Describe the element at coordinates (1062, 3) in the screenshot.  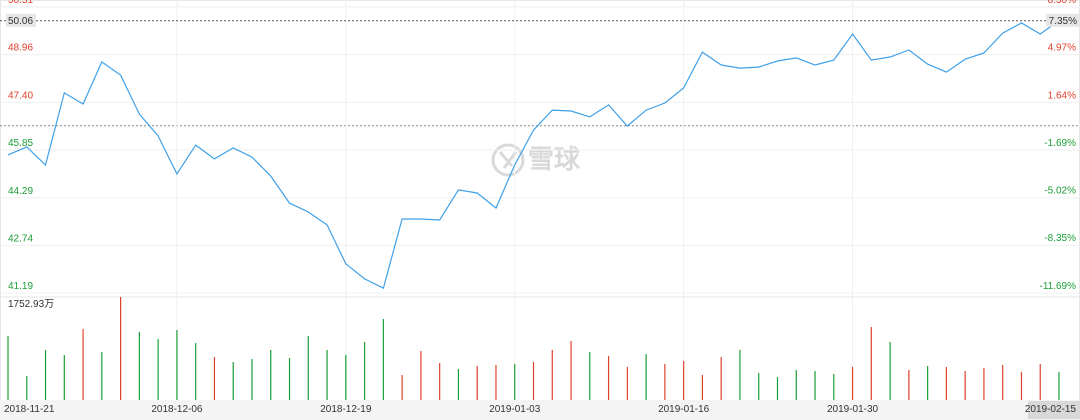
I see `y2-tick-label: 8.30%` at that location.